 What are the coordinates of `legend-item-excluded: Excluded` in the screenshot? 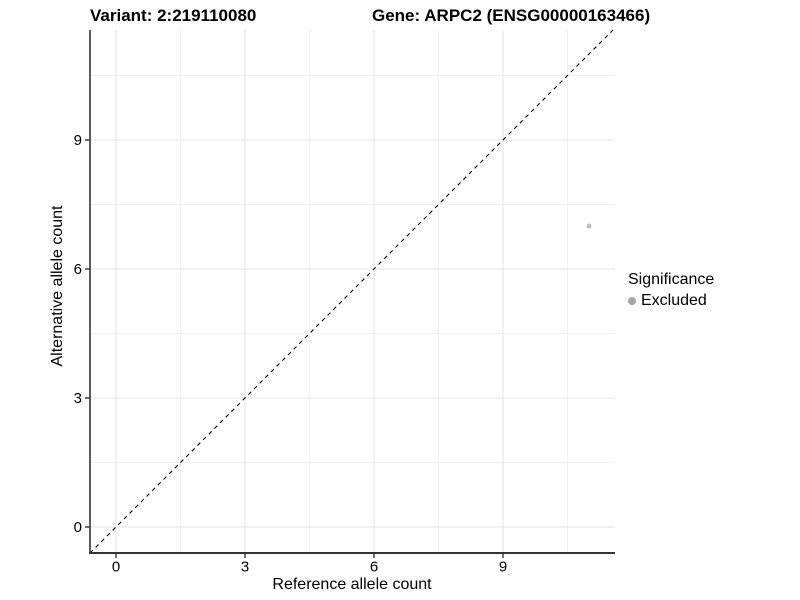 It's located at (671, 301).